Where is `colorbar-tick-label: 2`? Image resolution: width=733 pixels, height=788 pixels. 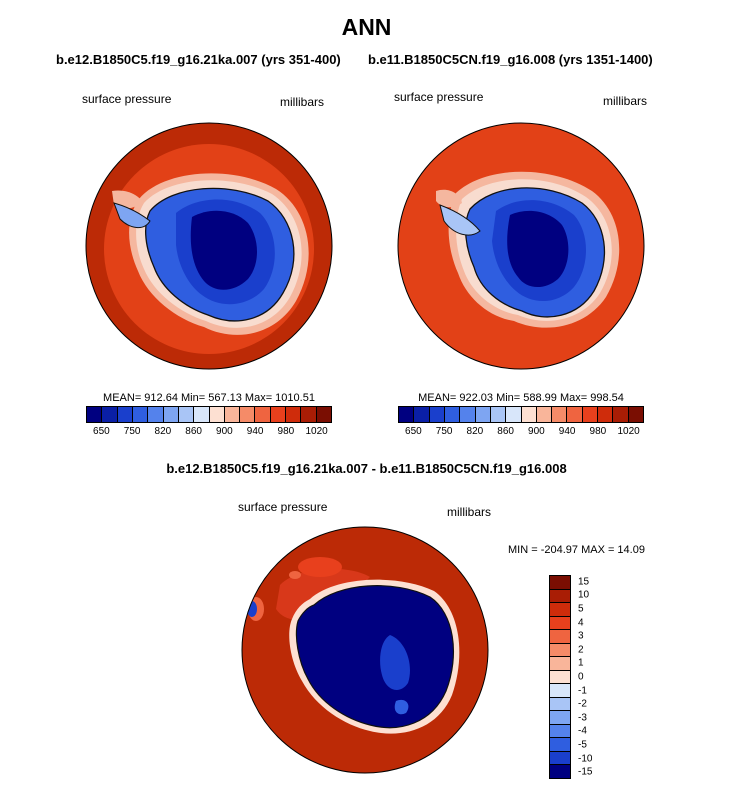 colorbar-tick-label: 2 is located at coordinates (581, 650).